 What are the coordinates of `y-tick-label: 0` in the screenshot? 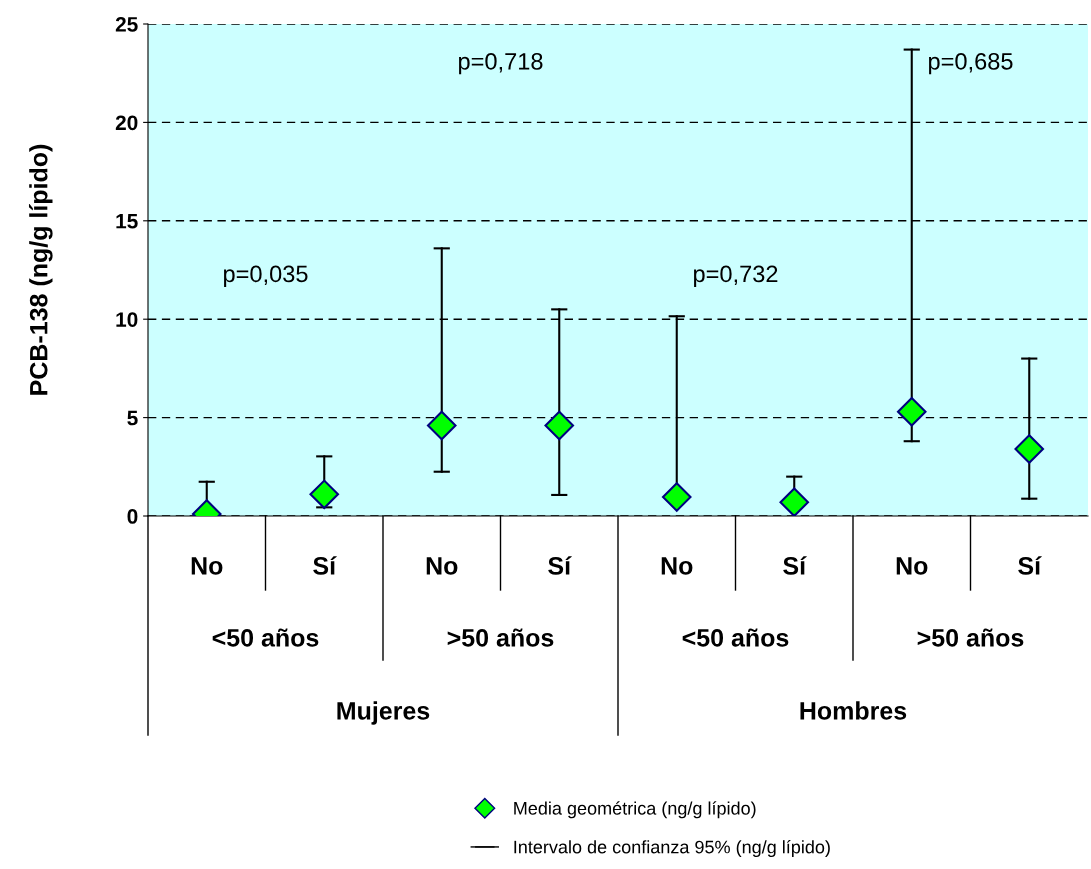 It's located at (132, 516).